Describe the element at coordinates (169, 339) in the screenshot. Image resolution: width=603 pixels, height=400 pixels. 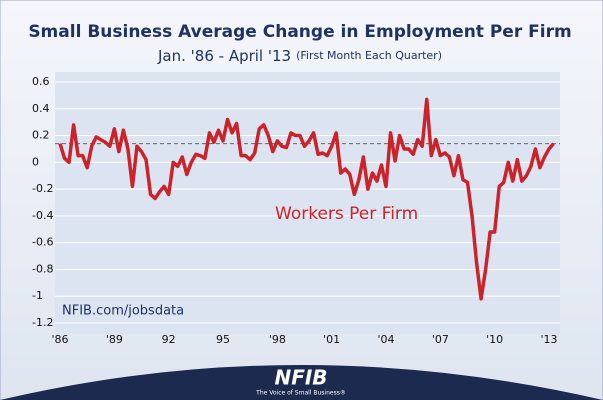
I see `x-tick-label: 92` at that location.